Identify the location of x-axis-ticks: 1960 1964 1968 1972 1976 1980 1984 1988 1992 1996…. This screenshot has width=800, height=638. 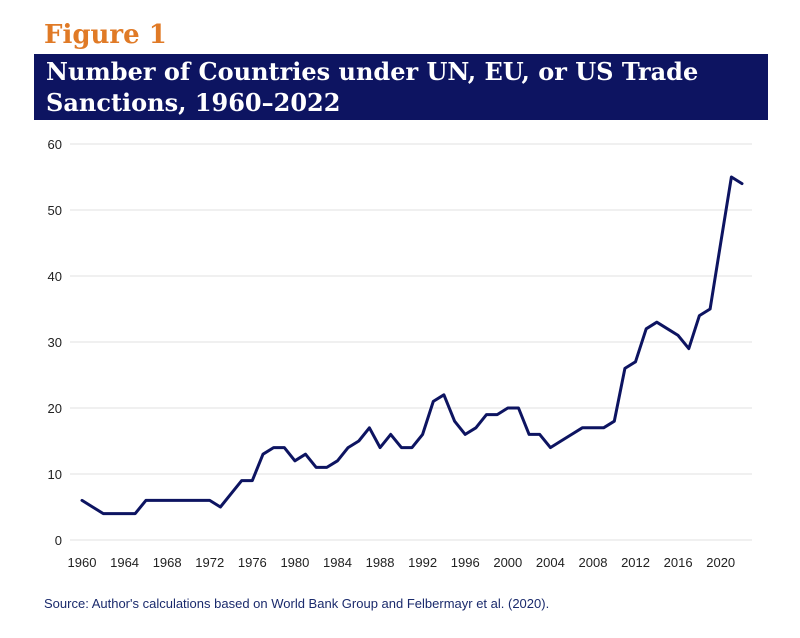
(402, 562).